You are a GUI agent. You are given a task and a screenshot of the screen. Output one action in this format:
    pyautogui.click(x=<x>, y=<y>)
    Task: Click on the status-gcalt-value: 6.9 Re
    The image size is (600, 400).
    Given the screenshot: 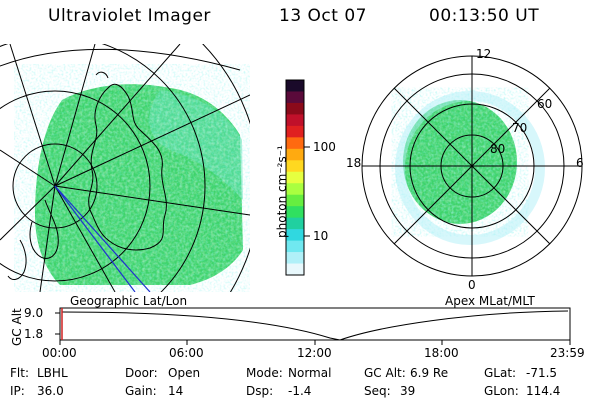 What is the action you would take?
    pyautogui.click(x=429, y=373)
    